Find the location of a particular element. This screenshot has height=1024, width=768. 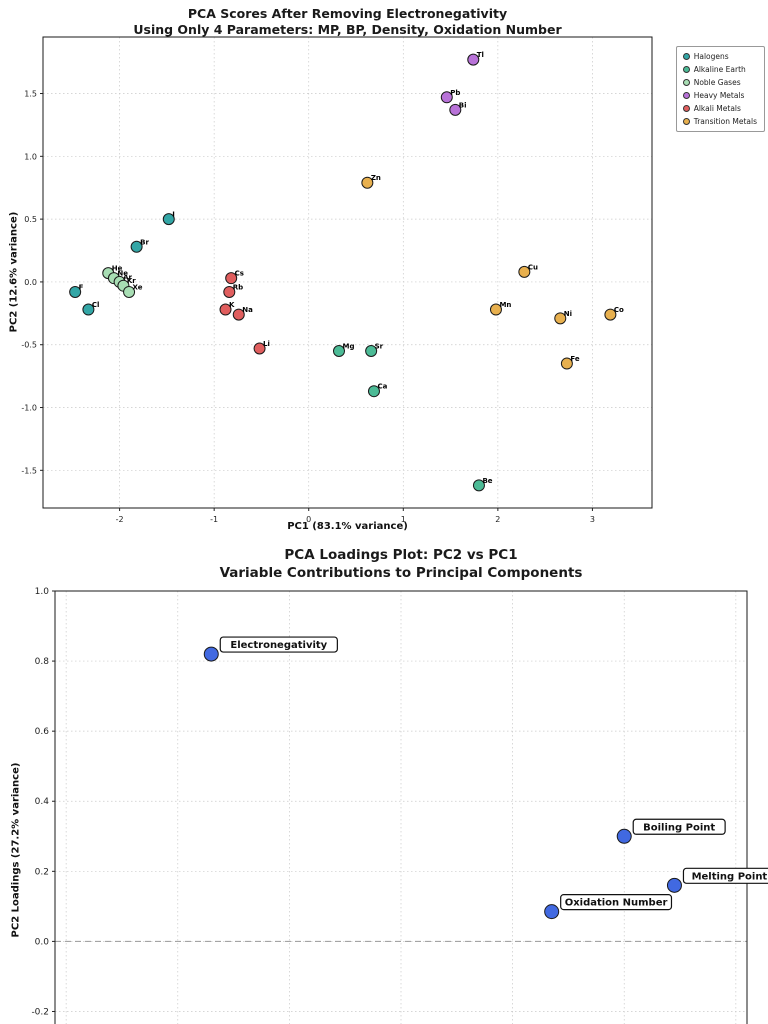

svg-text: Na is located at coordinates (247, 310).